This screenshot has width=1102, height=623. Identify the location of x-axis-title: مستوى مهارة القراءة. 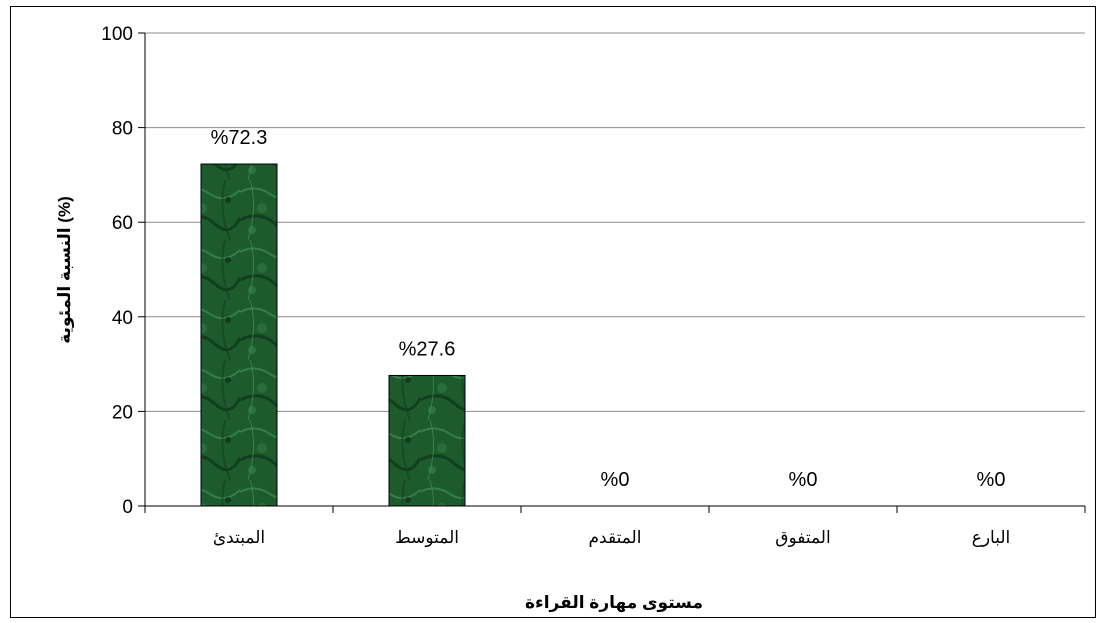
(614, 603).